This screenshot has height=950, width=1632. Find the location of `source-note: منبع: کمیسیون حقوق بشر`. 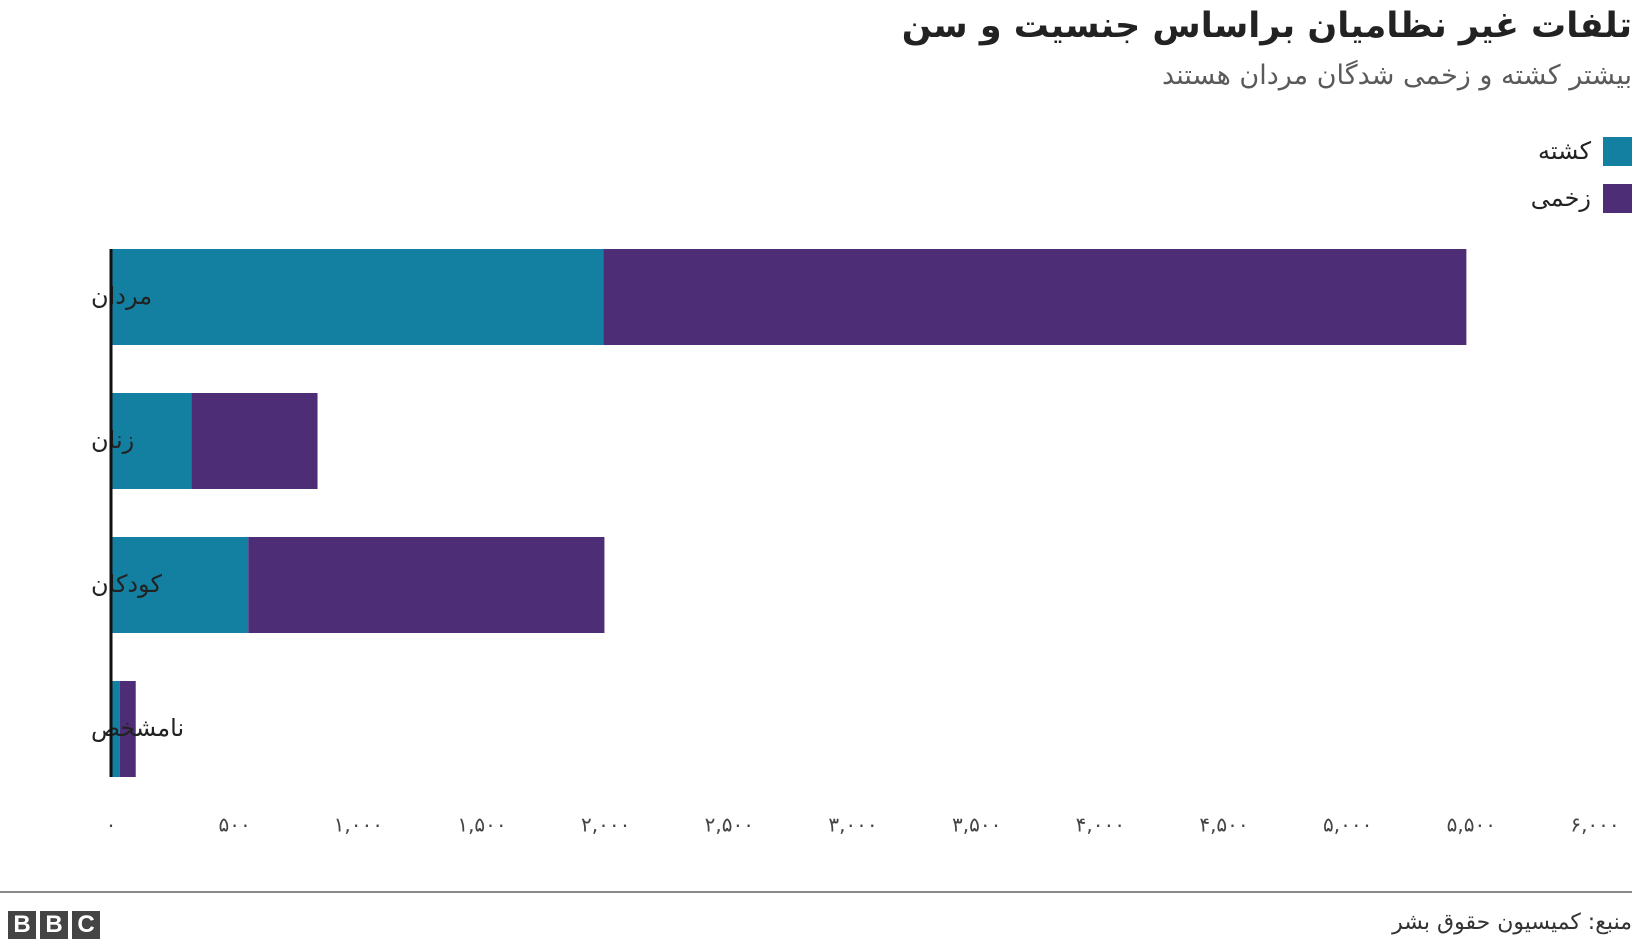

source-note: منبع: کمیسیون حقوق بشر is located at coordinates (1512, 922).